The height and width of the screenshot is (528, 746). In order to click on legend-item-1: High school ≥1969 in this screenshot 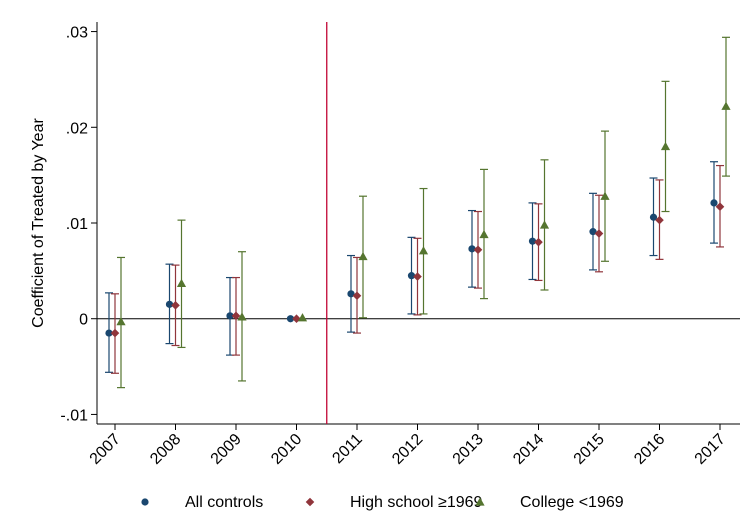, I will do `click(394, 502)`.